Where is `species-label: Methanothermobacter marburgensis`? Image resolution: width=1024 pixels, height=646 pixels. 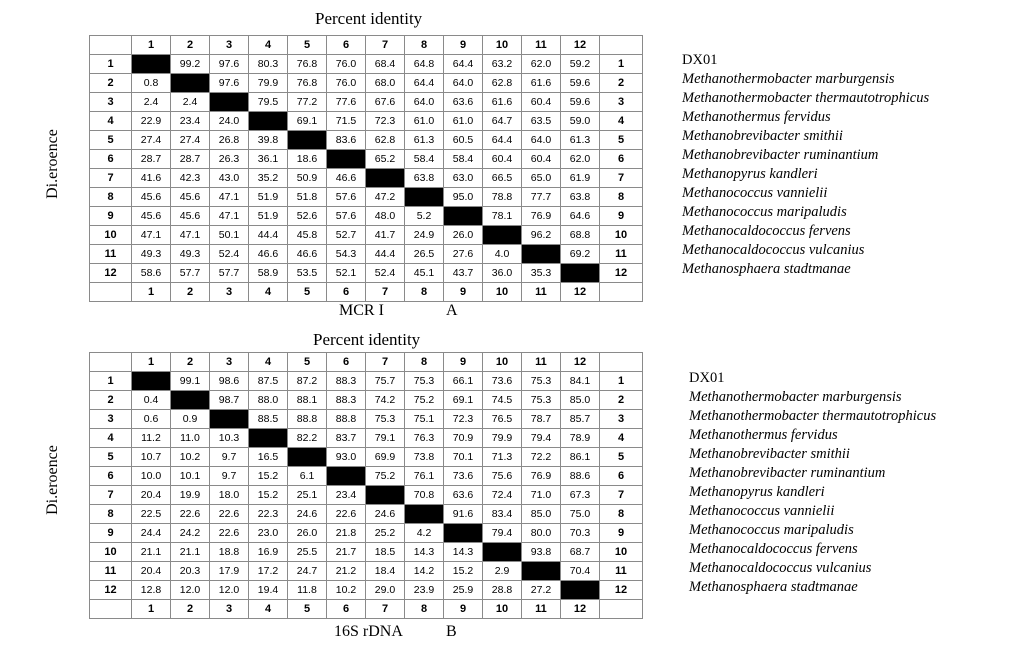
species-label: Methanothermobacter marburgensis is located at coordinates (788, 79).